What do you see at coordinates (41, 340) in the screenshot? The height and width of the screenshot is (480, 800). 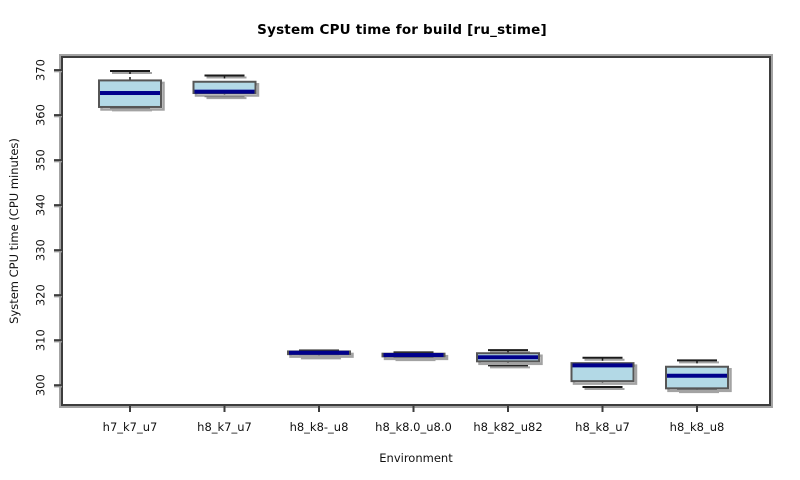 I see `y-tick-label: 310` at bounding box center [41, 340].